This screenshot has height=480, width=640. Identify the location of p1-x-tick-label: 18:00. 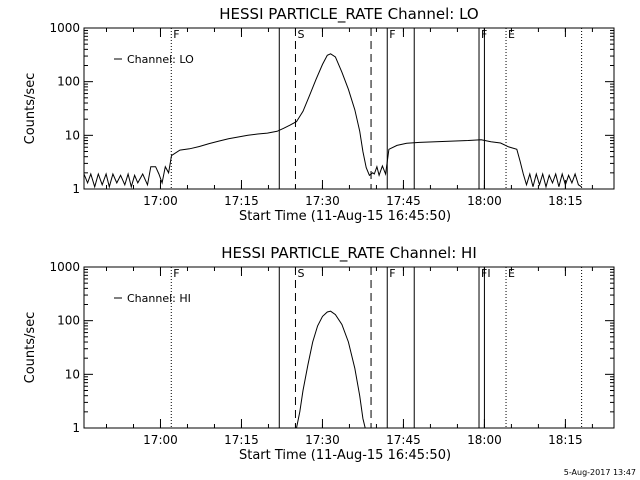
(484, 440).